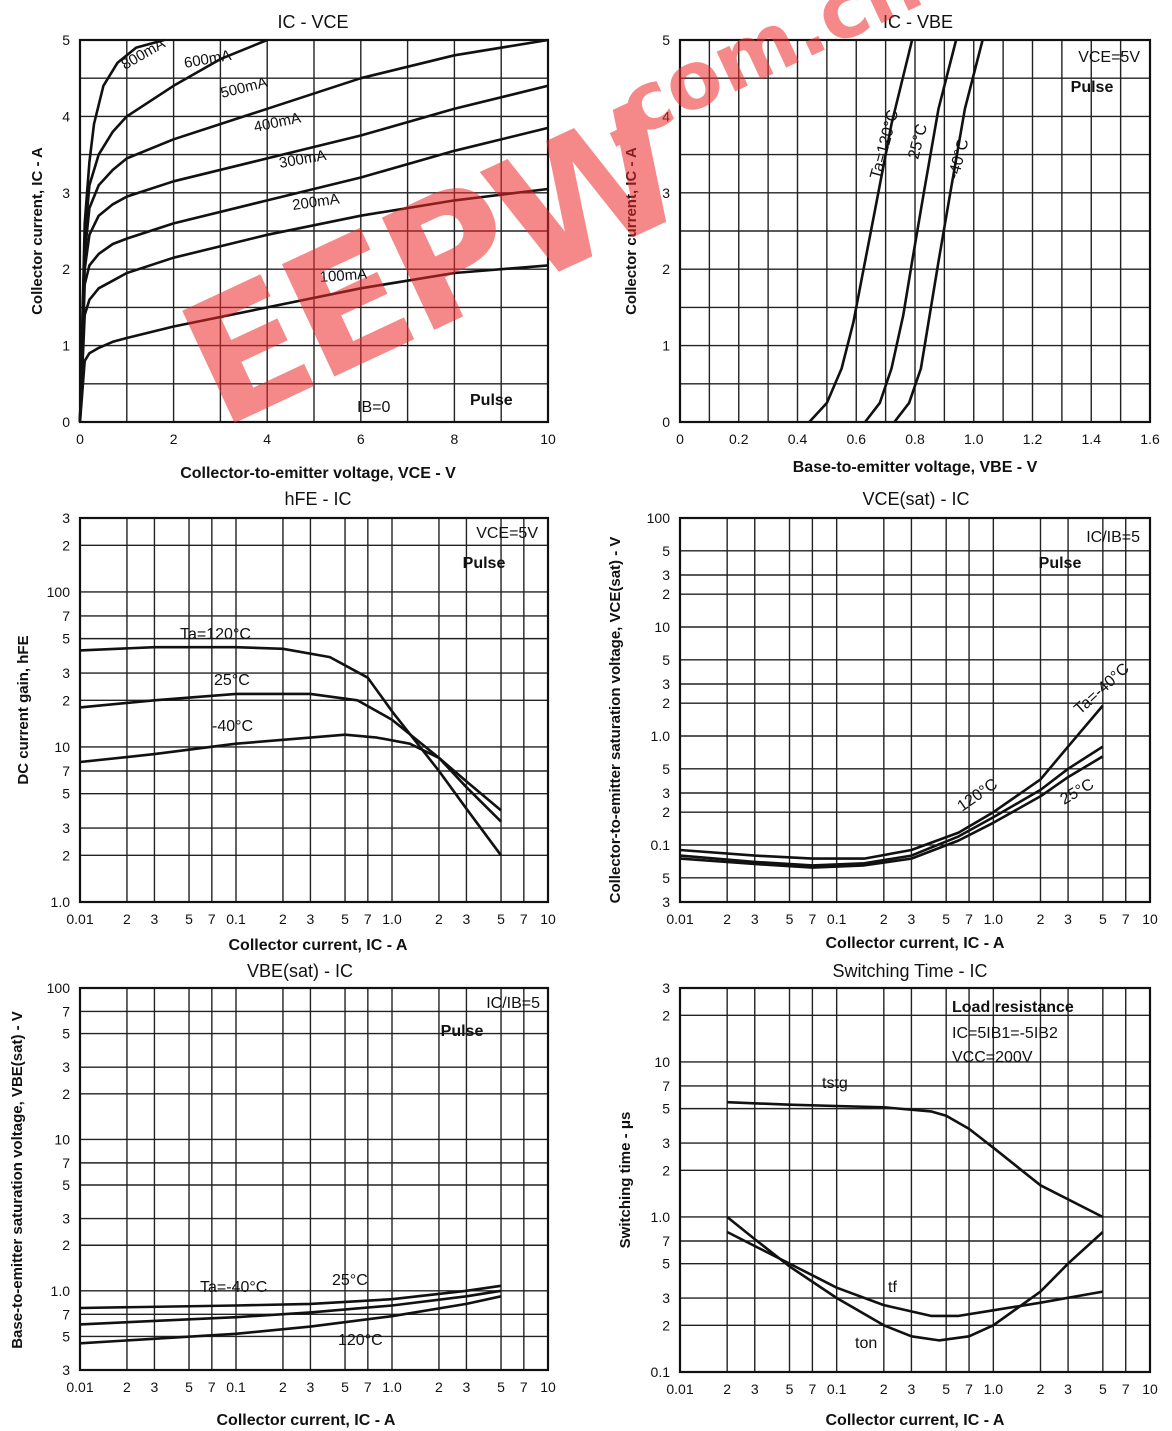 The width and height of the screenshot is (1172, 1431). I want to click on y-axis-label: Collector current, IC - A, so click(37, 231).